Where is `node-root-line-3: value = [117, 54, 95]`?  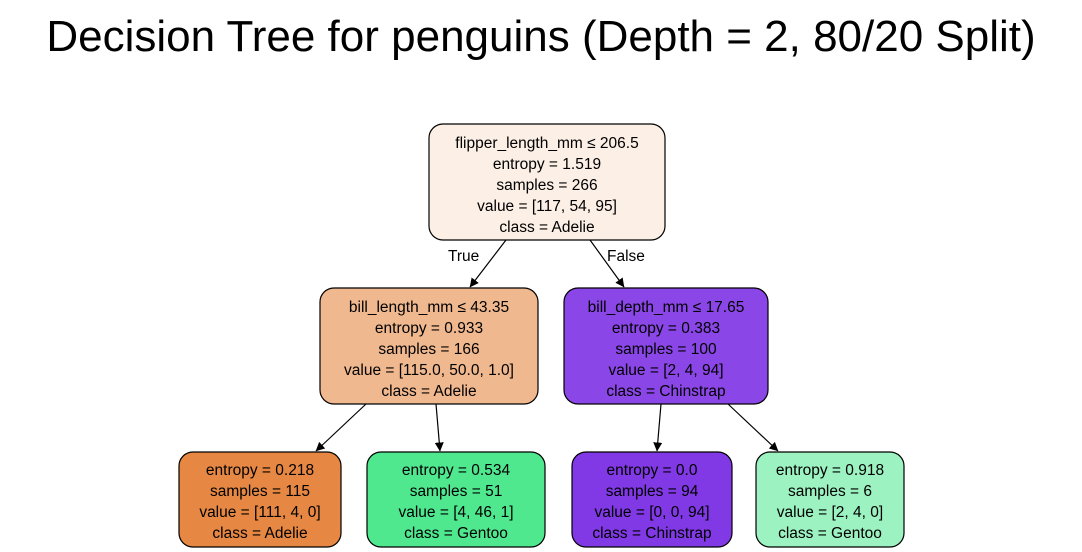 node-root-line-3: value = [117, 54, 95] is located at coordinates (547, 206).